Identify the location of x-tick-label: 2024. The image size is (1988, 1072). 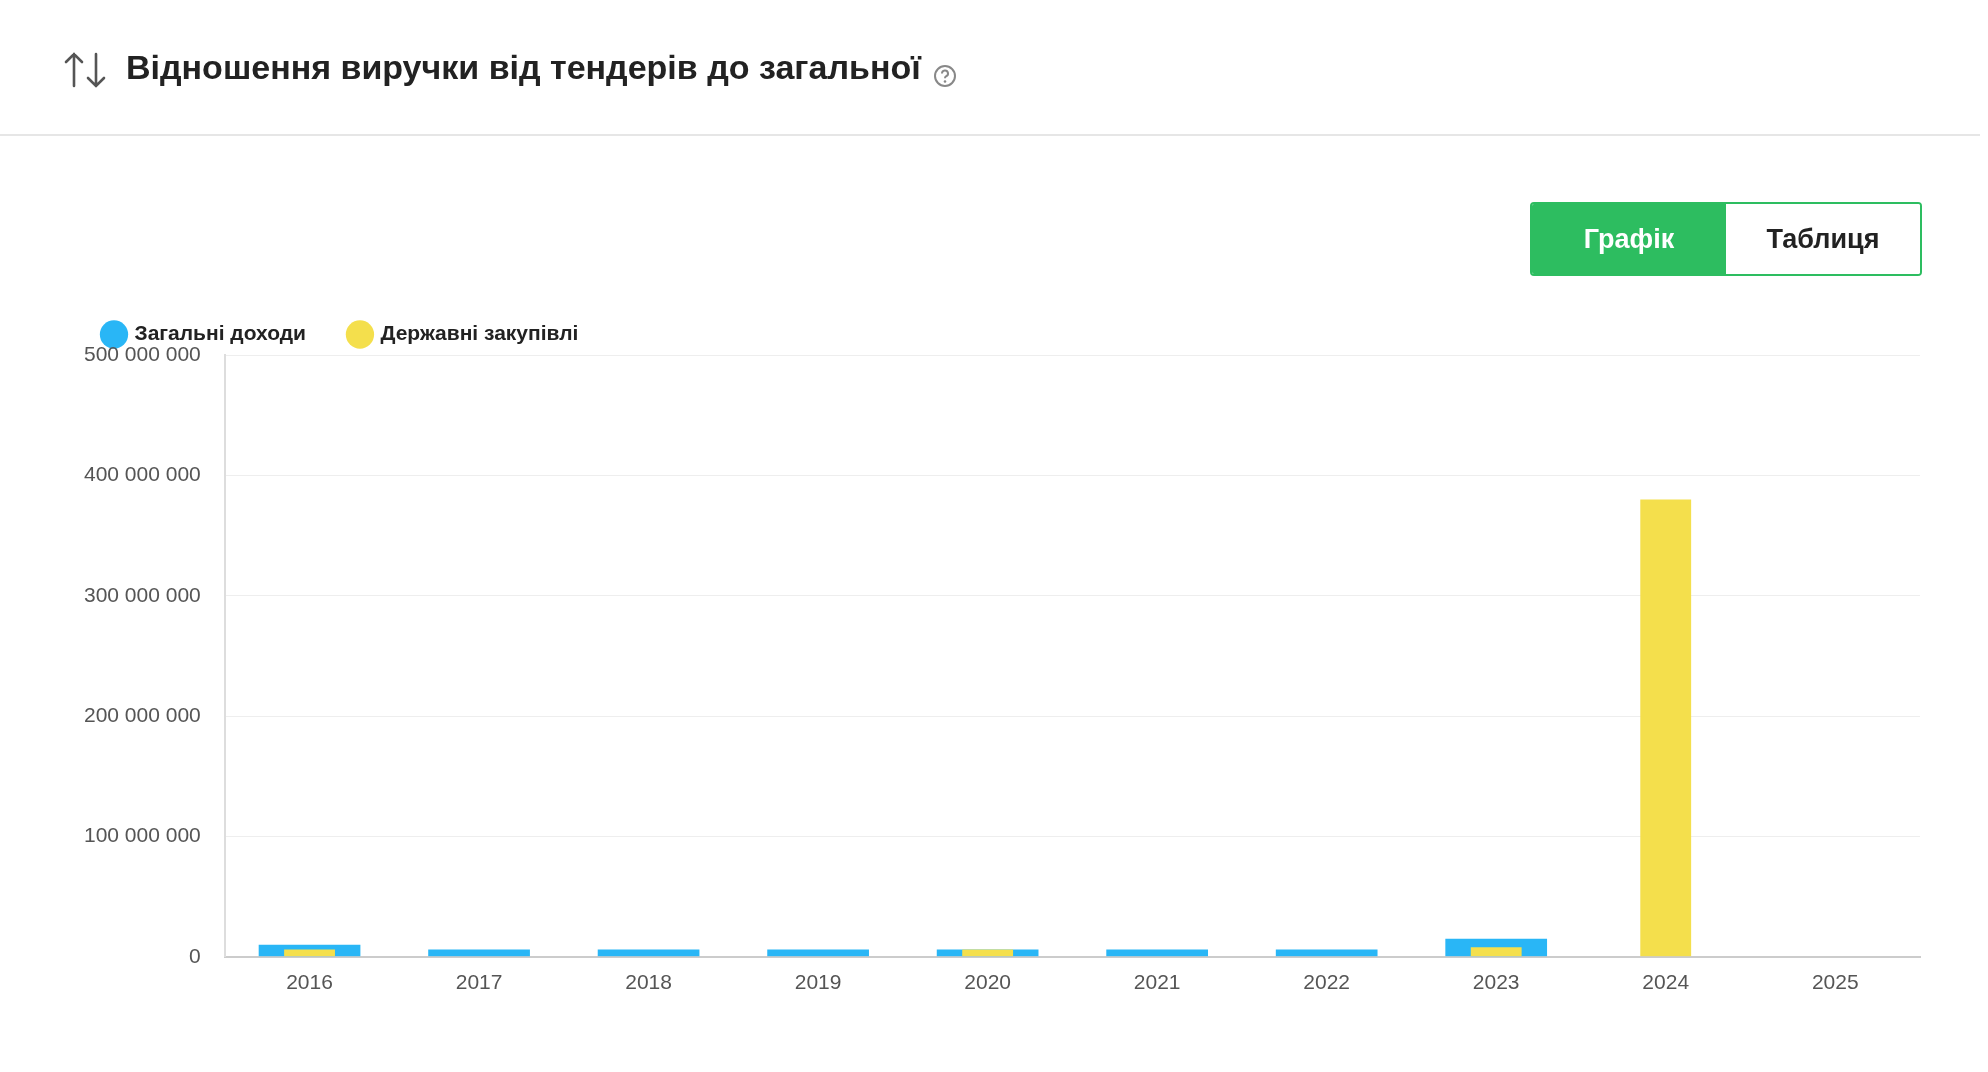
(1666, 982).